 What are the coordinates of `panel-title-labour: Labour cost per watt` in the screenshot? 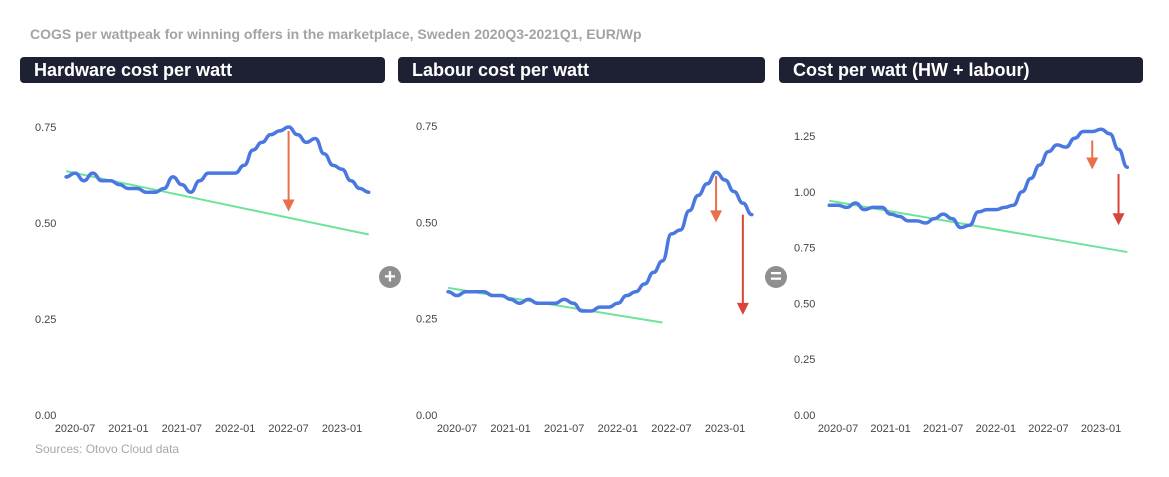 It's located at (581, 70).